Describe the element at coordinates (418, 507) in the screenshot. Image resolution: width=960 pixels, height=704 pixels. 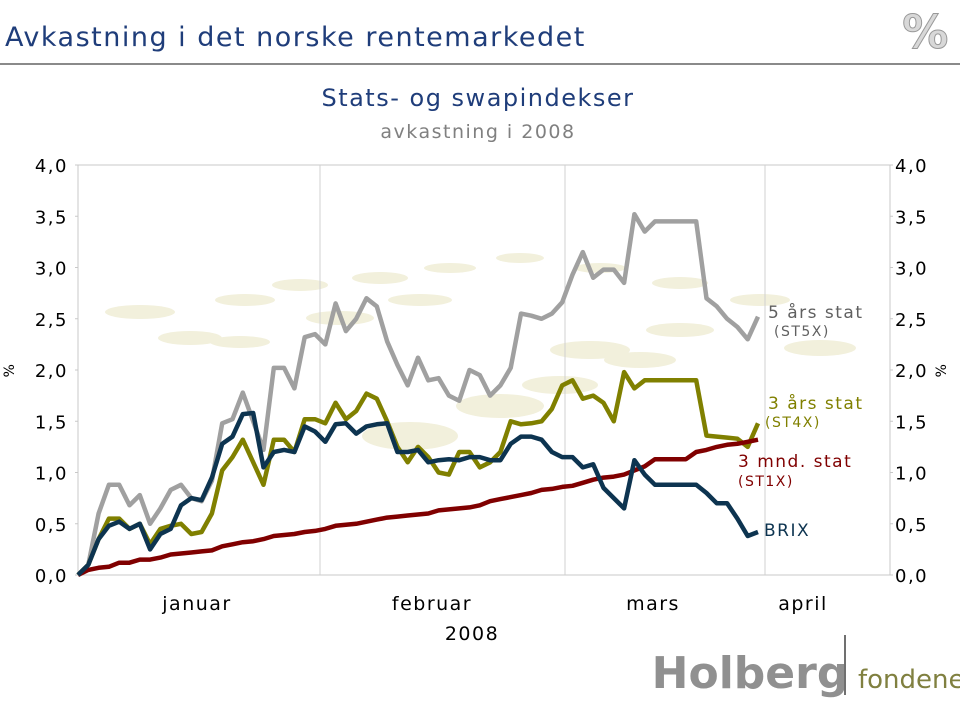
I see `series-line` at that location.